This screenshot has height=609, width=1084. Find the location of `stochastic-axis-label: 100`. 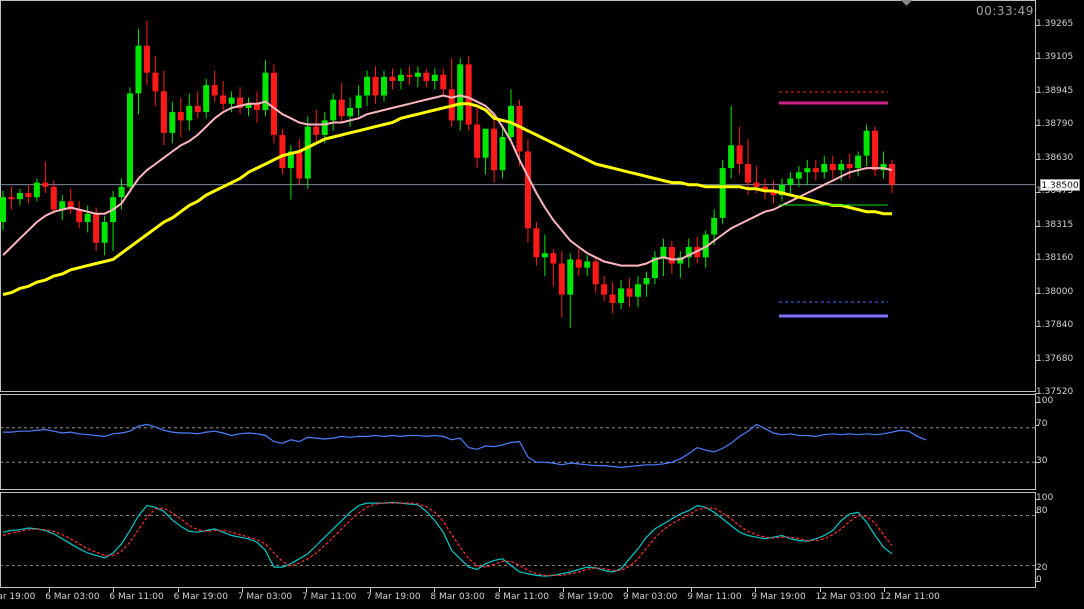

stochastic-axis-label: 100 is located at coordinates (1045, 498).